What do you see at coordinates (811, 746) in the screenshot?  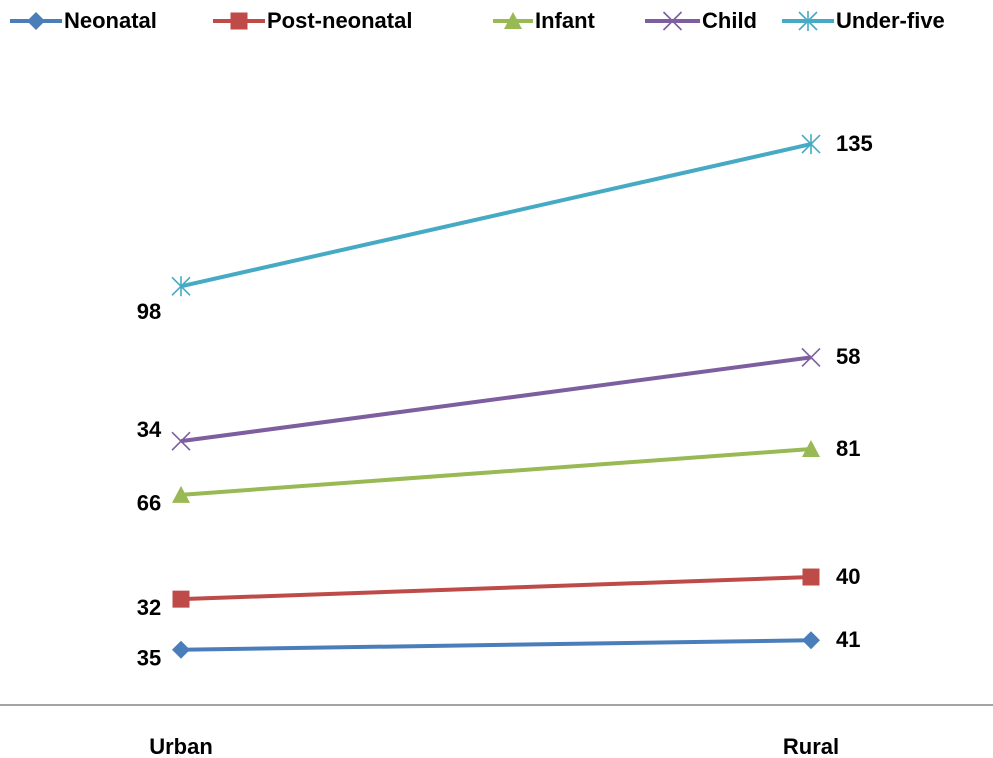 I see `x-tick-label: Rural` at bounding box center [811, 746].